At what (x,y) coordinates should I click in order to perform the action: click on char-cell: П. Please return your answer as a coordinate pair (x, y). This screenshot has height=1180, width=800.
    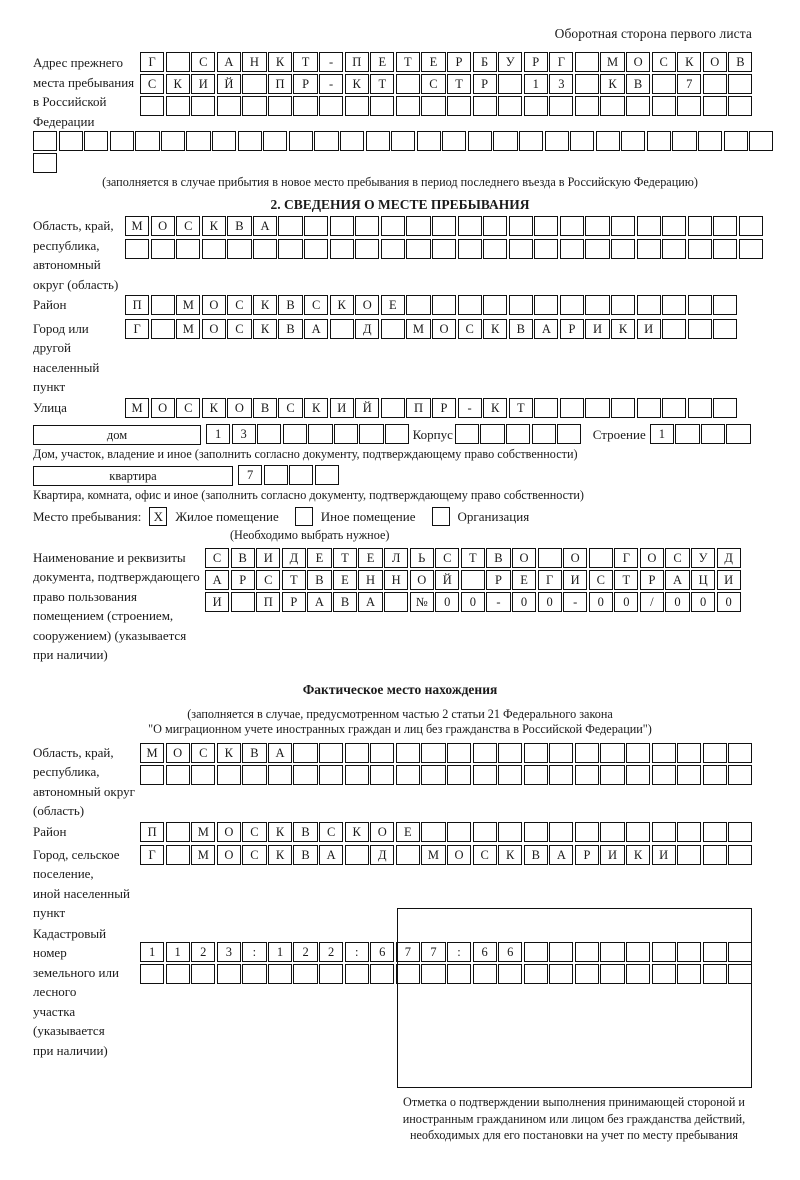
    Looking at the image, I should click on (268, 602).